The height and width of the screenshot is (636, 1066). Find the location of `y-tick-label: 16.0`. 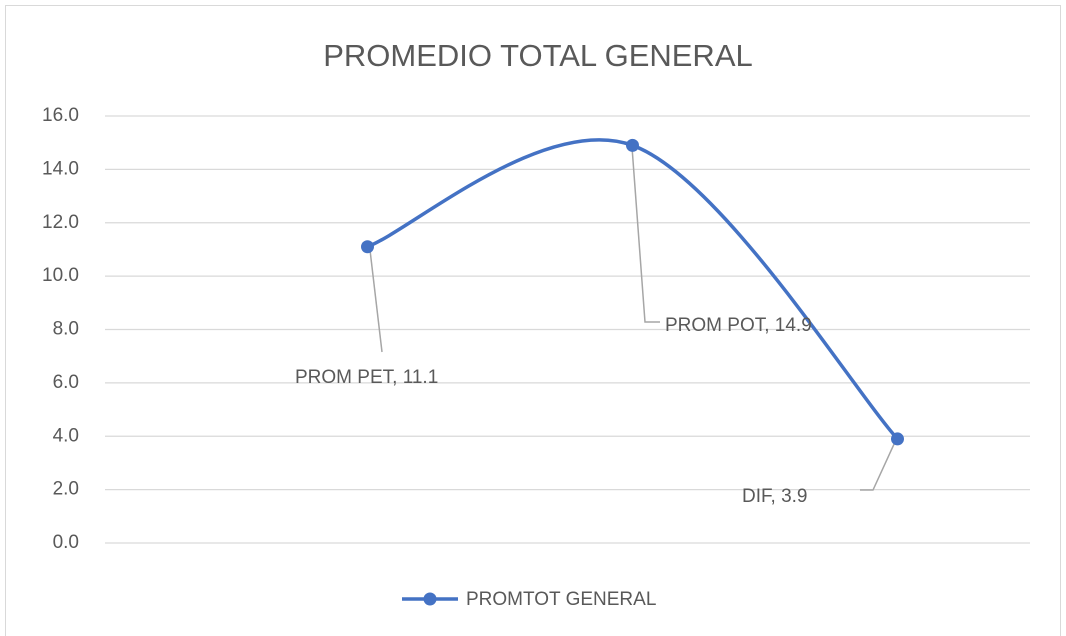

y-tick-label: 16.0 is located at coordinates (60, 115).